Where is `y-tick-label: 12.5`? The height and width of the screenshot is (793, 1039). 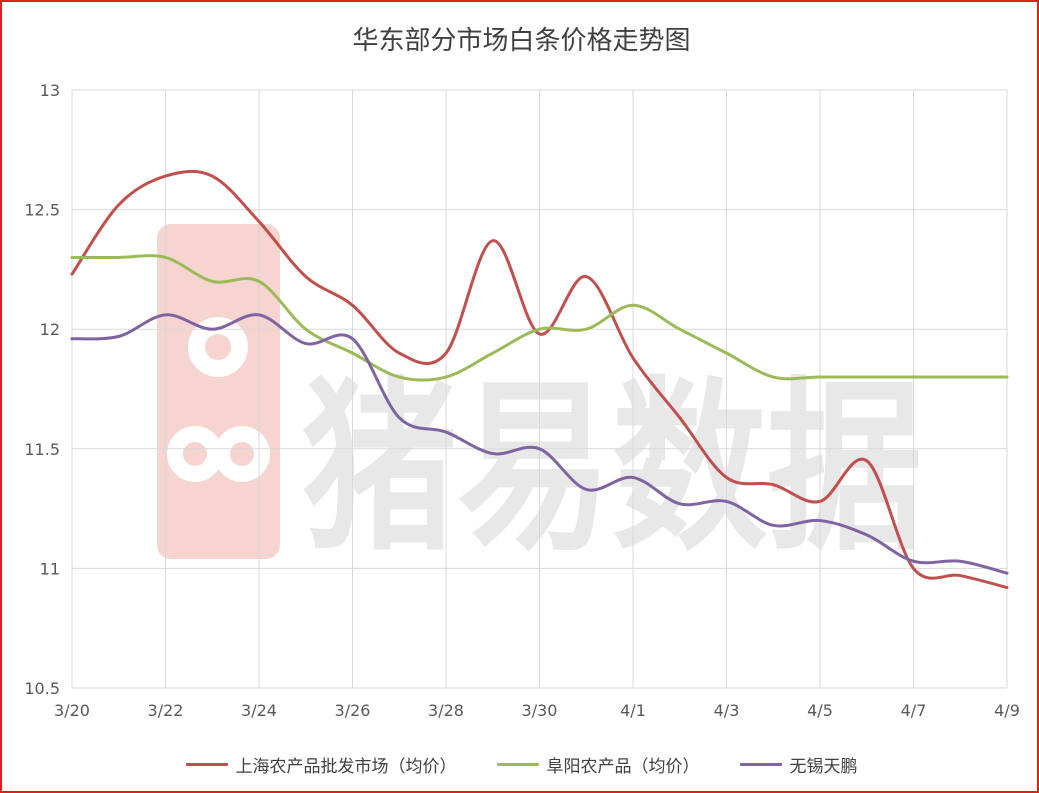 y-tick-label: 12.5 is located at coordinates (42, 210).